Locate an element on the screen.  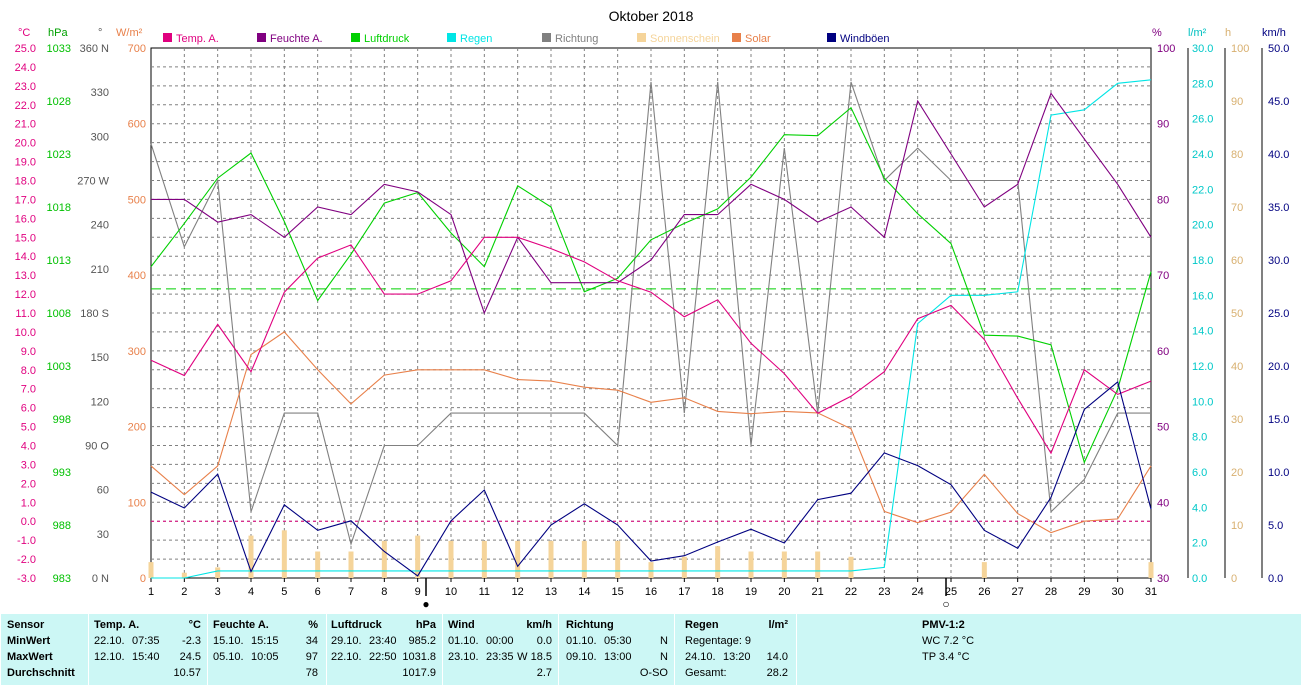
wind-axis-tick-label: 0.0 is located at coordinates (1275, 579).